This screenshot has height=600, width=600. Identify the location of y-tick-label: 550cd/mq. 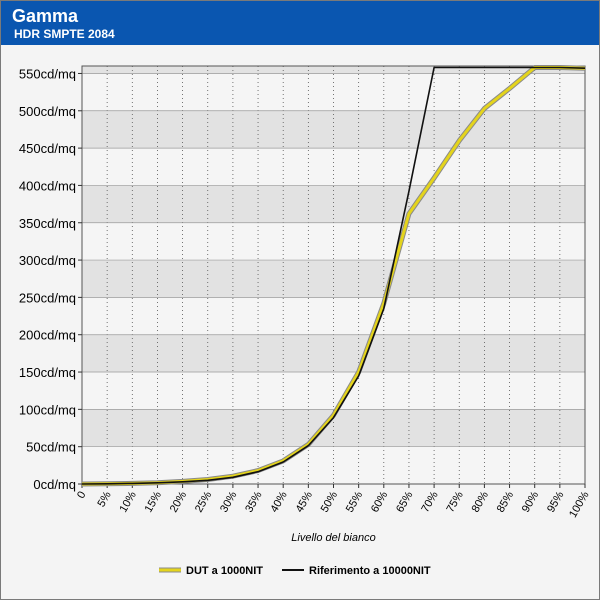
(47, 73).